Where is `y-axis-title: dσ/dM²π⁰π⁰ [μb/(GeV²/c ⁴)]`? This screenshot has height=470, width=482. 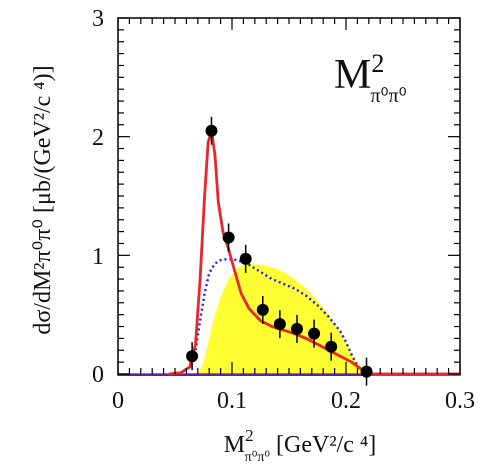
y-axis-title: dσ/dM²π⁰π⁰ [μb/(GeV²/c ⁴)] is located at coordinates (43, 199).